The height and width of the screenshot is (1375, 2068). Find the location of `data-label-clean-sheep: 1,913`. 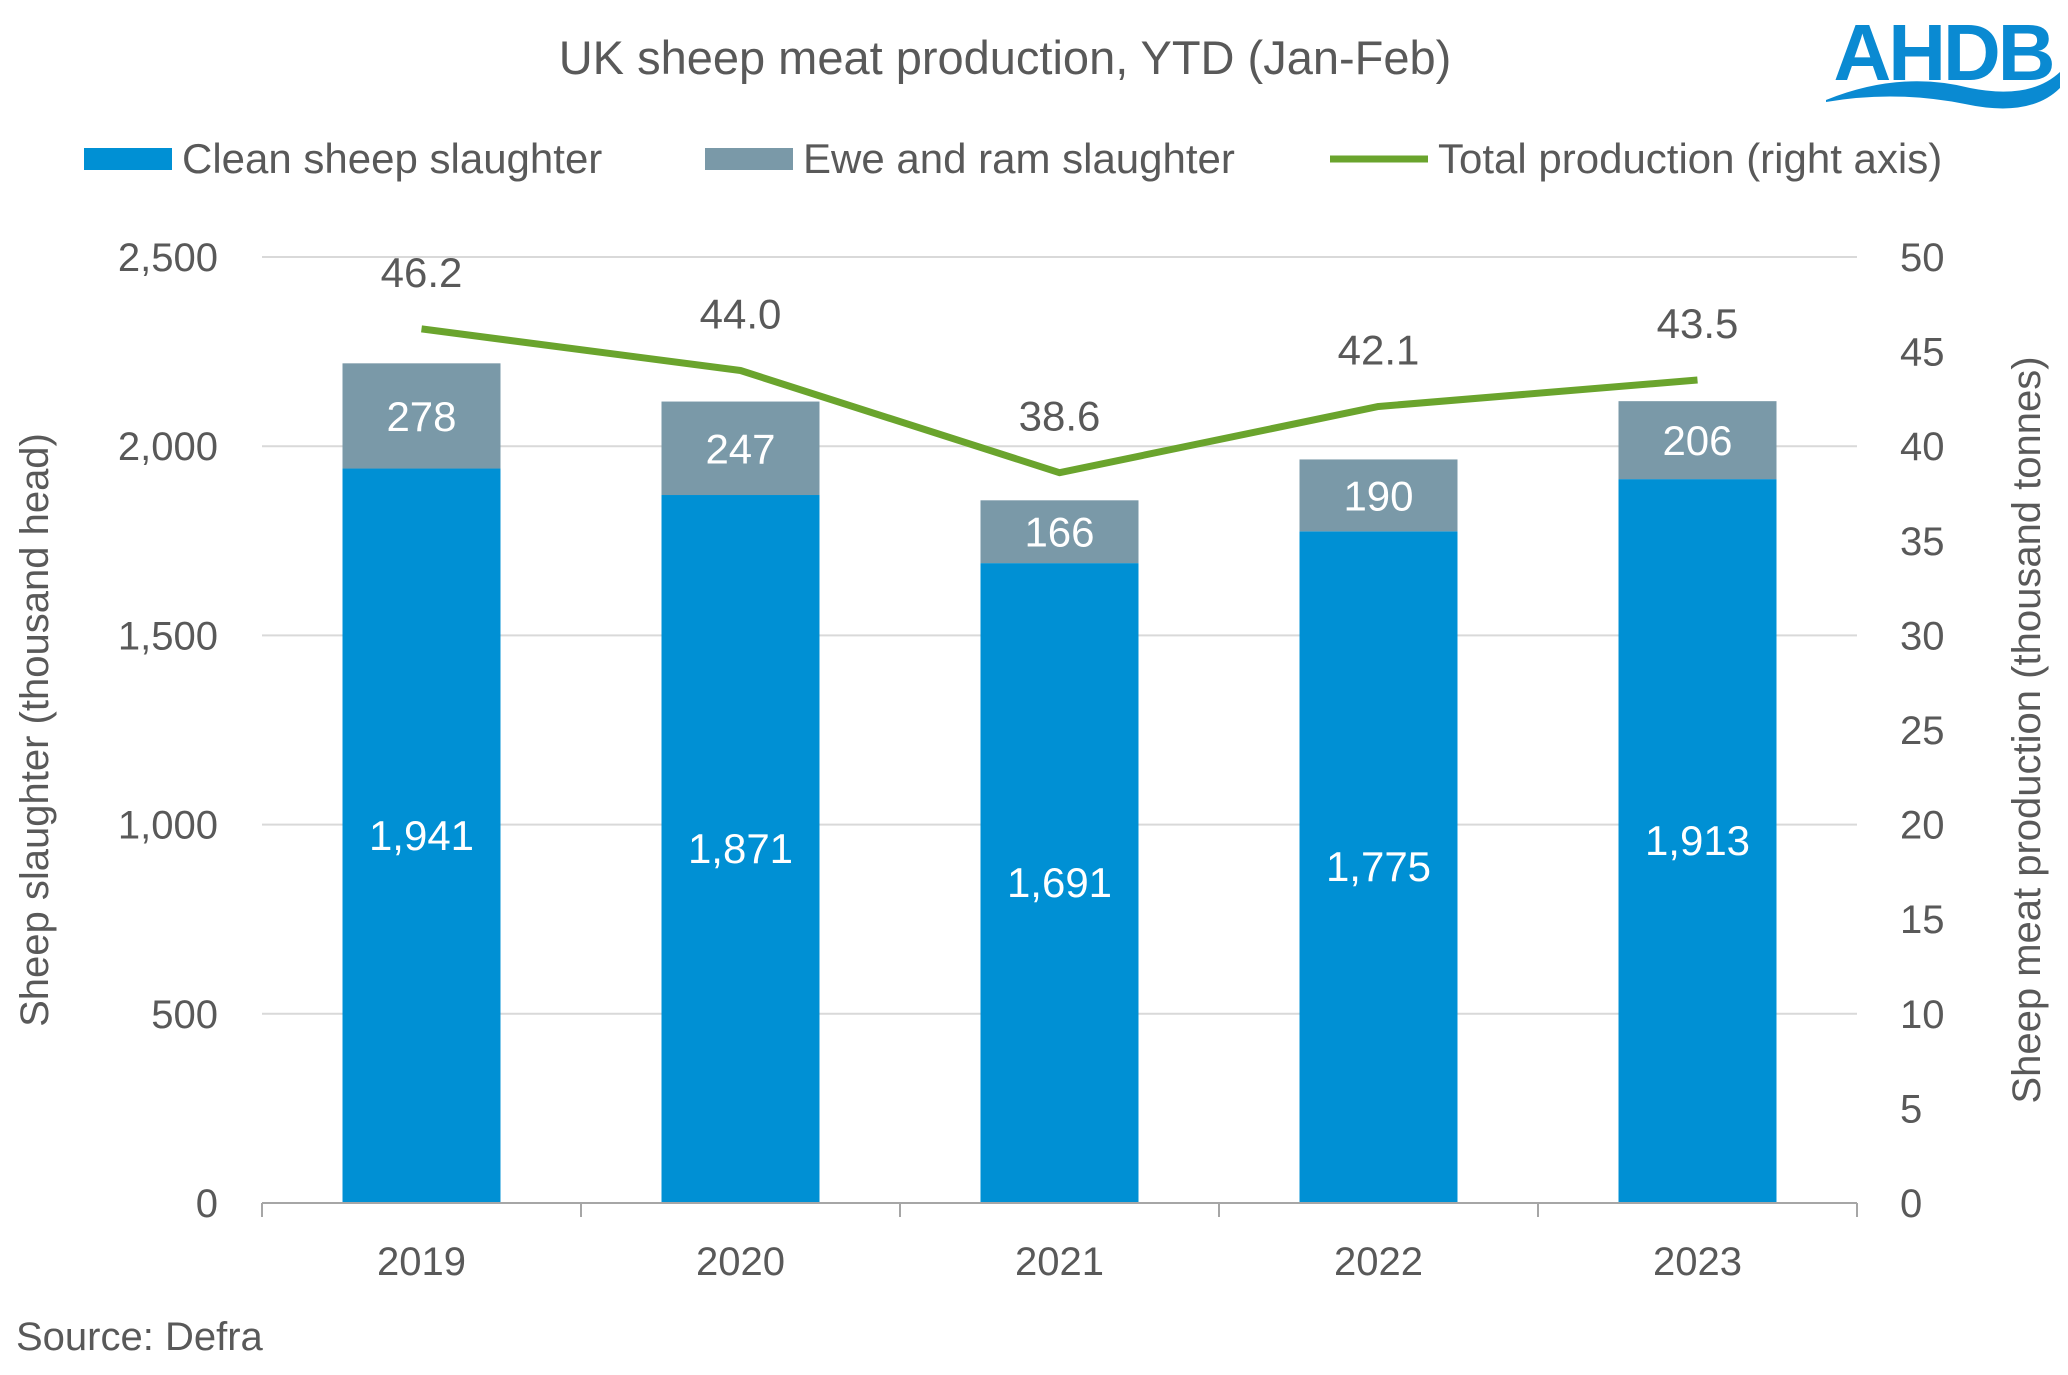

data-label-clean-sheep: 1,913 is located at coordinates (1697, 840).